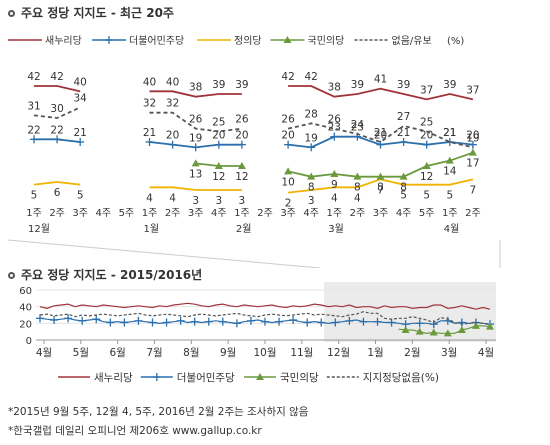  Describe the element at coordinates (412, 353) in the screenshot. I see `x2-month-label: 2월` at that location.